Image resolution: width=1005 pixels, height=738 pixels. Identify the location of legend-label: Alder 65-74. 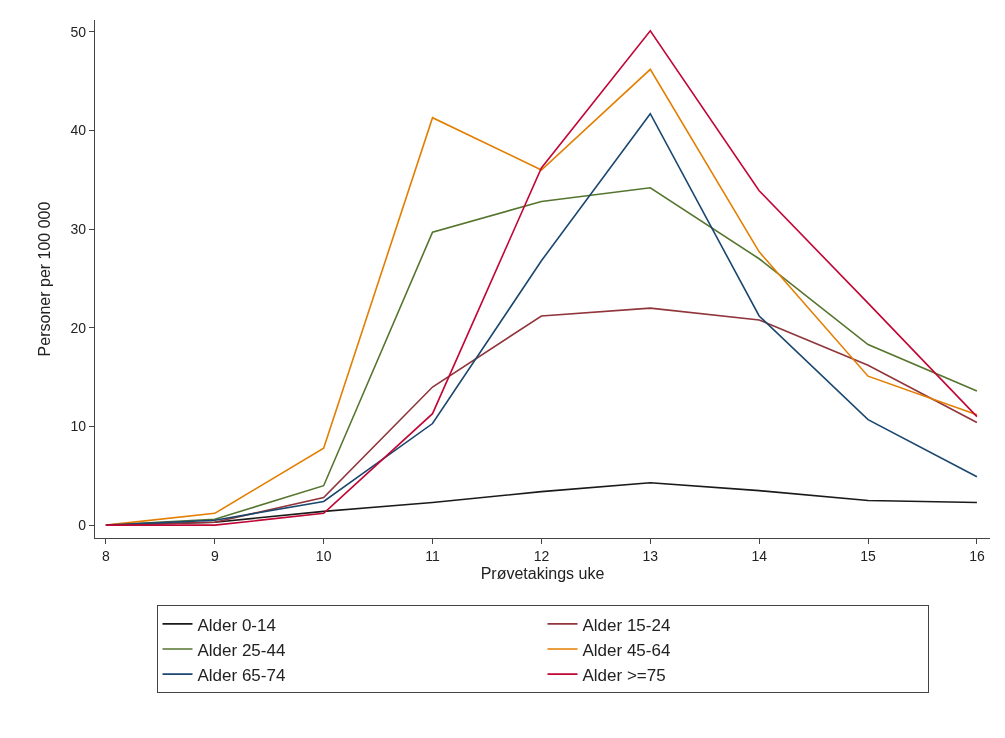
(241, 675).